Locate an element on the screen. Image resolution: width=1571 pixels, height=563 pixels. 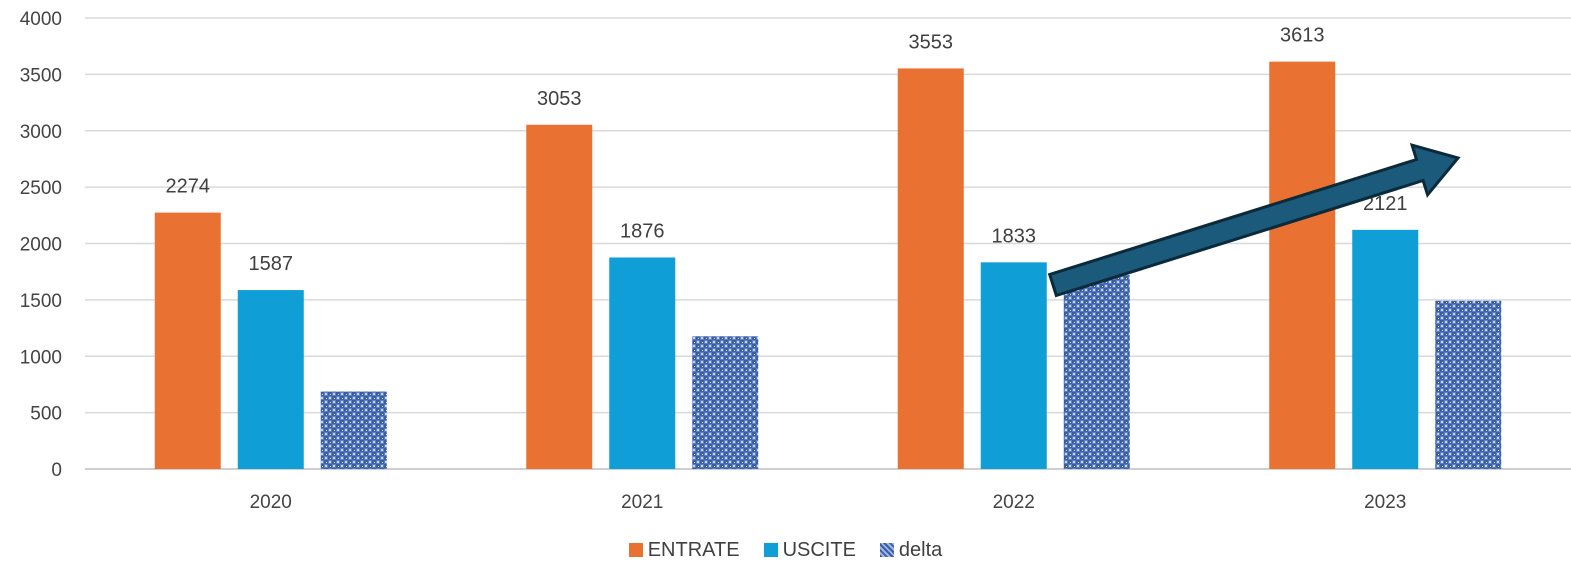
bar-uscite-2023 is located at coordinates (1385, 349).